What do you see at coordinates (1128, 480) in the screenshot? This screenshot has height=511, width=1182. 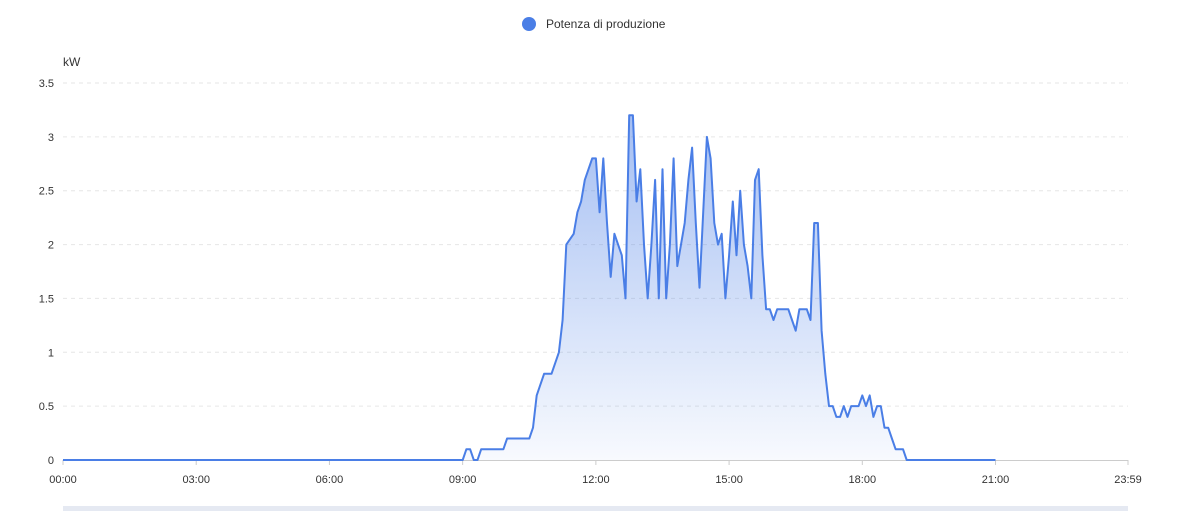 I see `x-tick-label: 23:59` at bounding box center [1128, 480].